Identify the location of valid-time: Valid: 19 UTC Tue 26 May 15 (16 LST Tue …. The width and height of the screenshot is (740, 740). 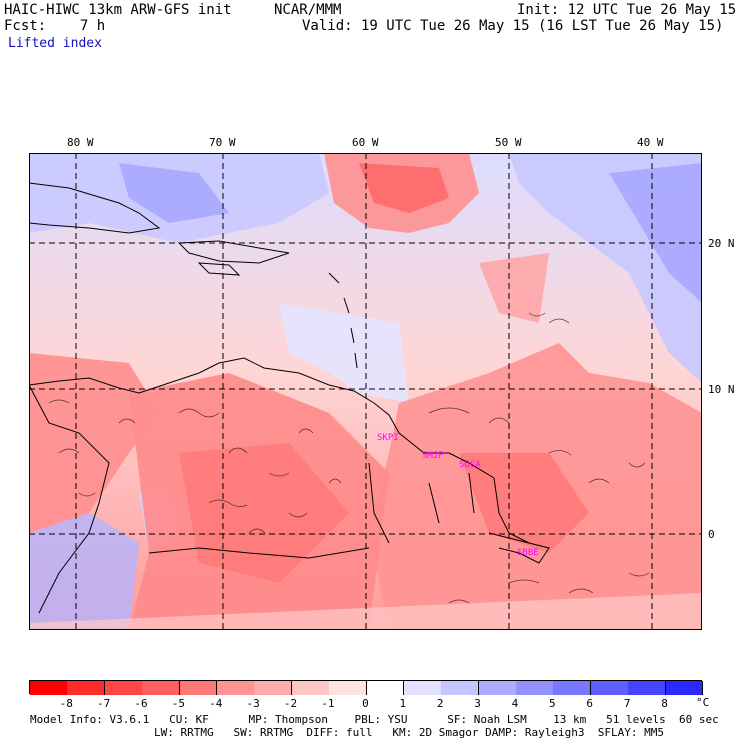
(513, 26).